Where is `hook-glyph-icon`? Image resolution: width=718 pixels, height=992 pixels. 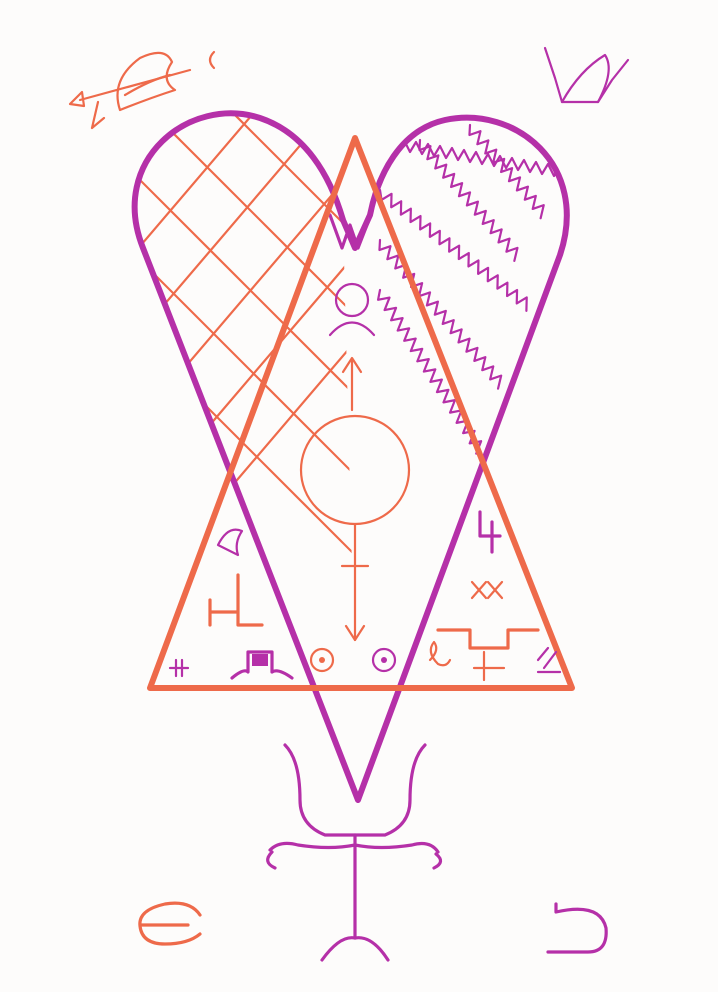
hook-glyph-icon is located at coordinates (577, 928).